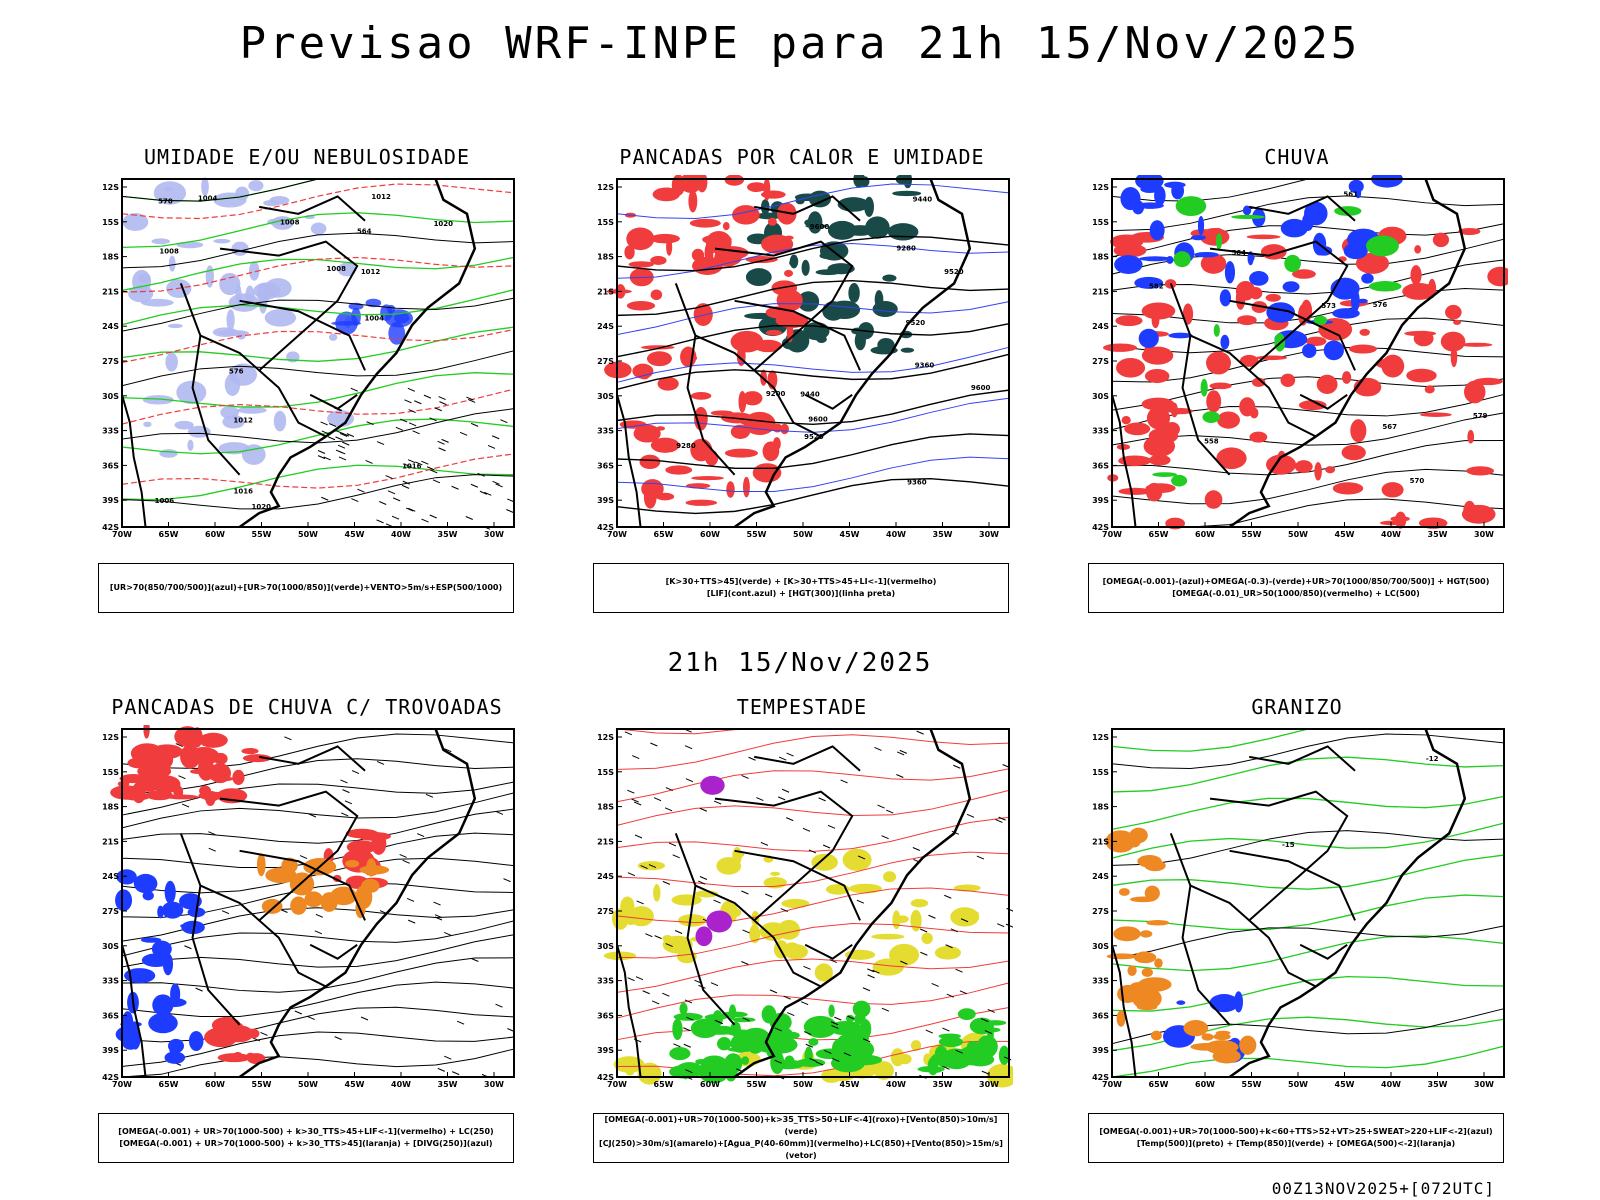  What do you see at coordinates (1252, 1084) in the screenshot?
I see `lon-tick-label: 55W` at bounding box center [1252, 1084].